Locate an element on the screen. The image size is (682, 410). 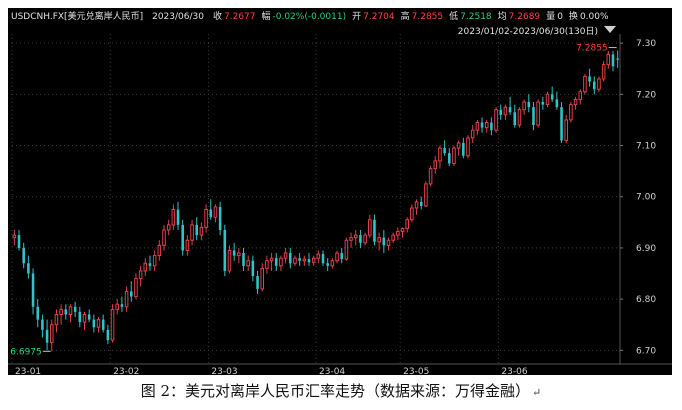
close-label: 收 is located at coordinates (217, 16).